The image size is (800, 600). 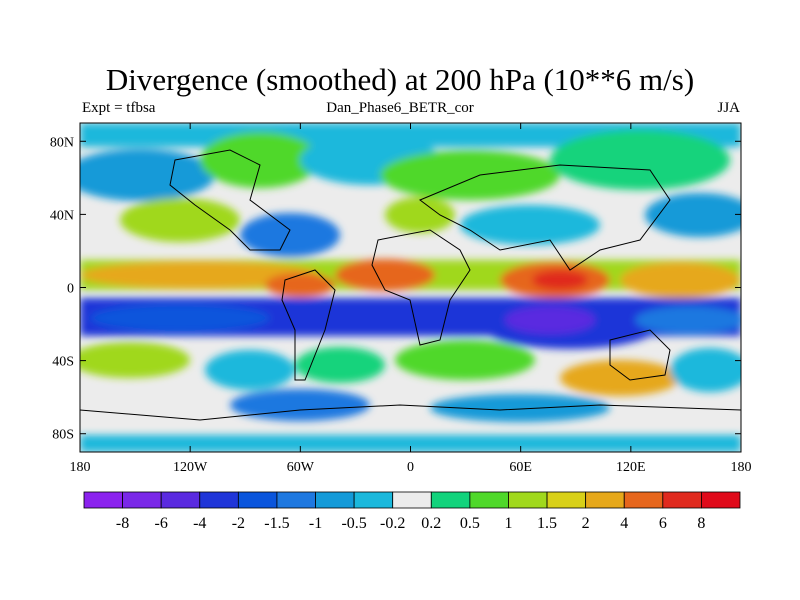 I want to click on colorbar-label: 1, so click(x=508, y=523).